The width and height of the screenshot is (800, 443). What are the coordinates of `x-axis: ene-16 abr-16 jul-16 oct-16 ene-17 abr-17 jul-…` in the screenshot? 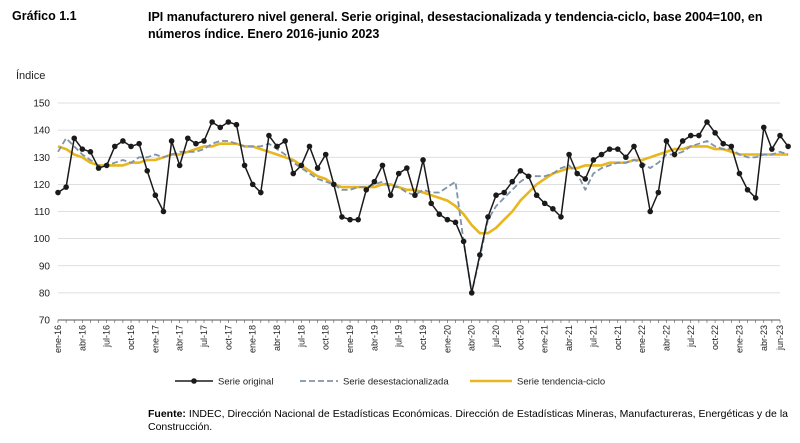 It's located at (419, 336).